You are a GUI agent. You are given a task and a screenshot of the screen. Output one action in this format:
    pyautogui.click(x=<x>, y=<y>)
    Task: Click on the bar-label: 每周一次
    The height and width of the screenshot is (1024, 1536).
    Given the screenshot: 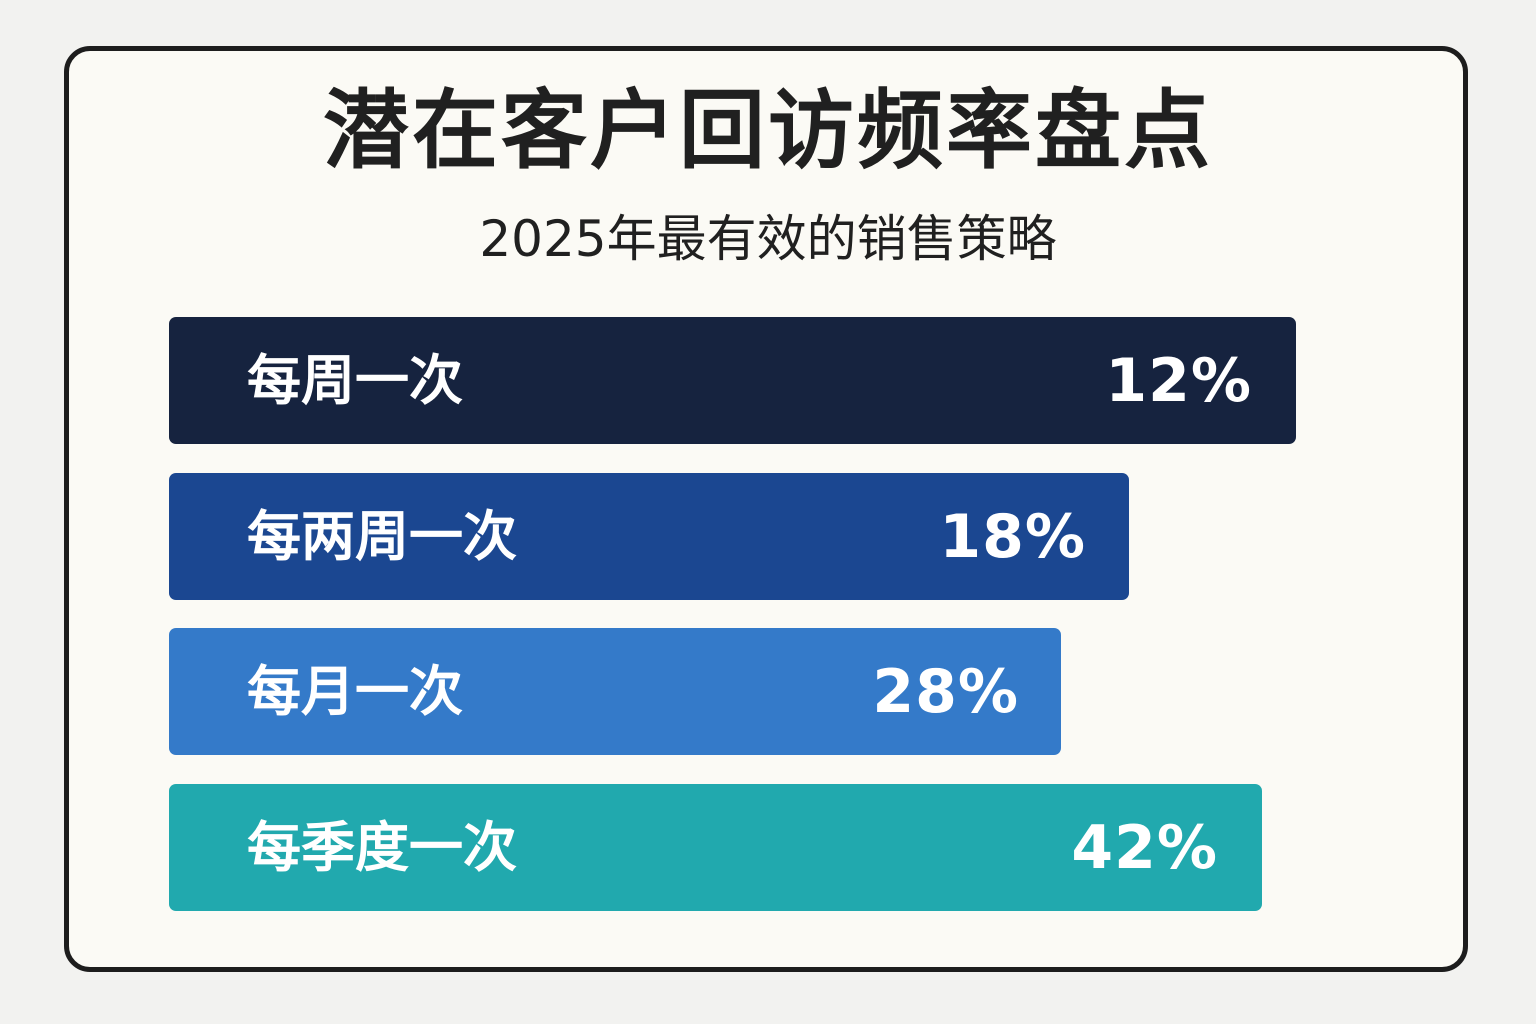 What is the action you would take?
    pyautogui.click(x=355, y=380)
    